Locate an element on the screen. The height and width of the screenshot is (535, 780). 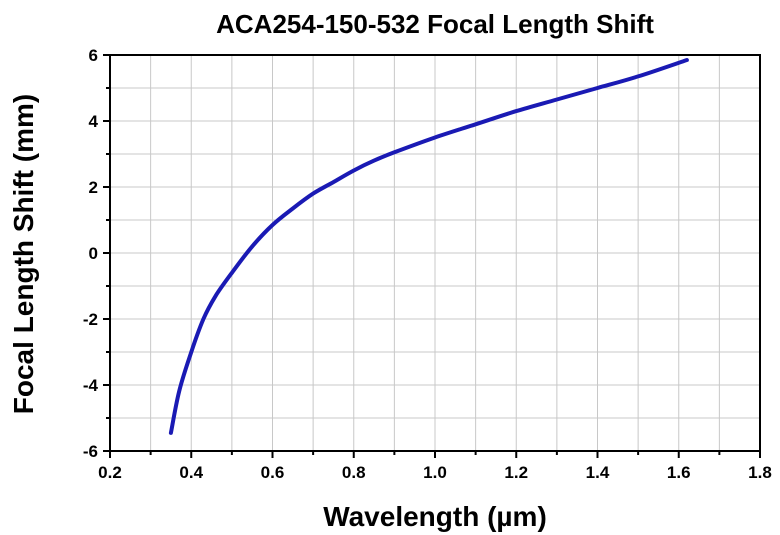
x-tick-label: 0.8 is located at coordinates (354, 472).